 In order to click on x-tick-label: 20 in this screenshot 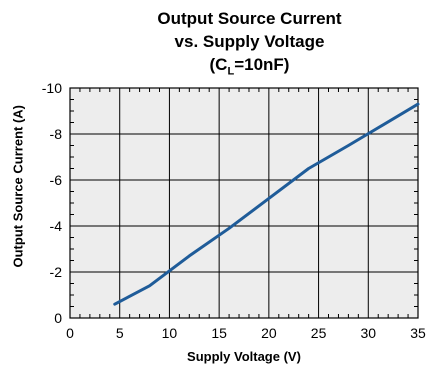, I will do `click(269, 333)`.